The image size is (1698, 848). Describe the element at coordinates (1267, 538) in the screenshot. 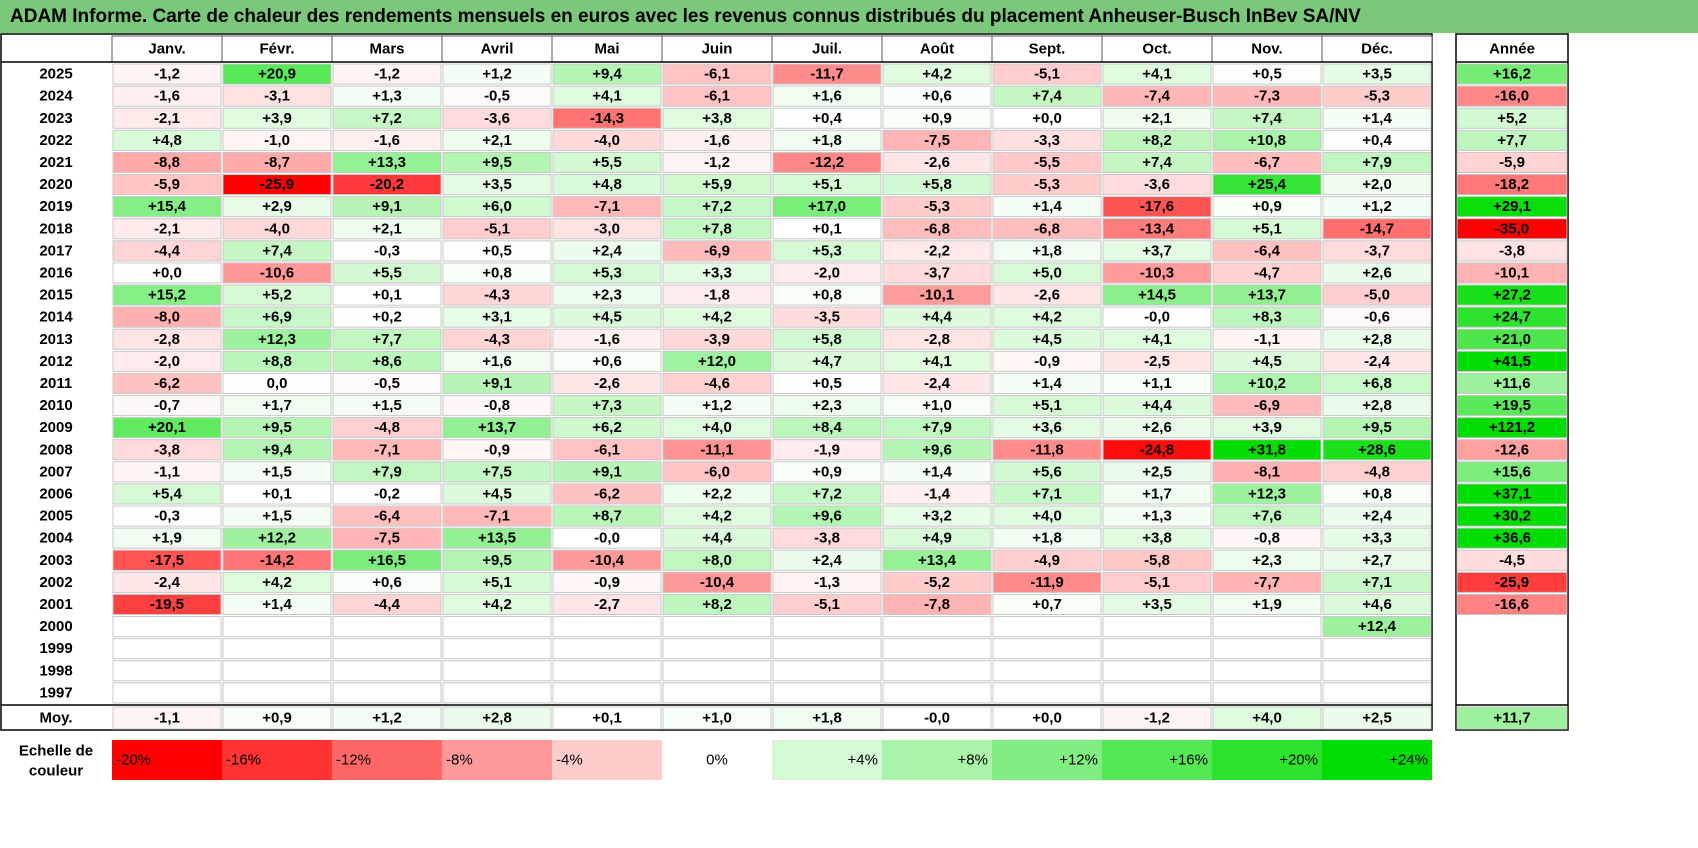

I see `cell-value: -0,8` at that location.